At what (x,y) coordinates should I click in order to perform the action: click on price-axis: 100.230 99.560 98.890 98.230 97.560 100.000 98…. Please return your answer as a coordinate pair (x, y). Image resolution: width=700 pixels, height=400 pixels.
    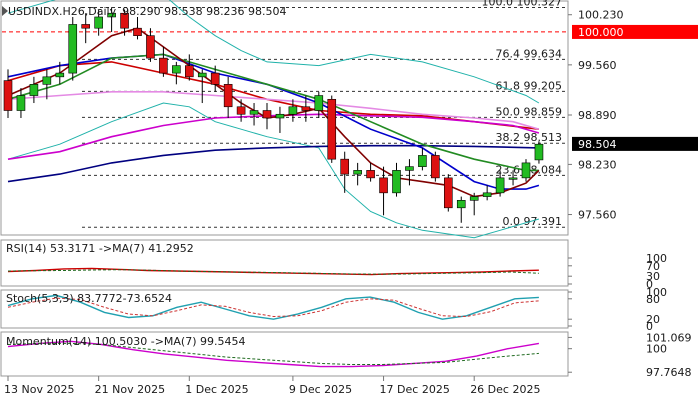
    Looking at the image, I should click on (633, 115).